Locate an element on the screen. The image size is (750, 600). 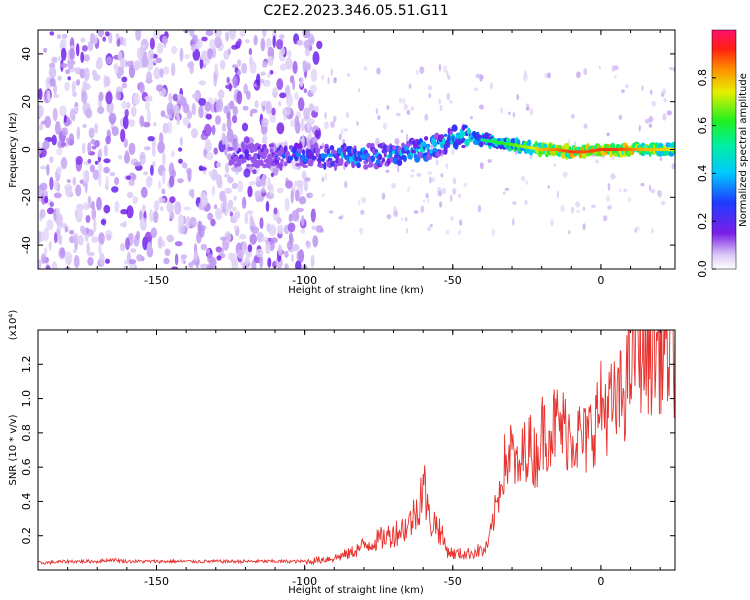
y-tick-label: 1.2 is located at coordinates (26, 365).